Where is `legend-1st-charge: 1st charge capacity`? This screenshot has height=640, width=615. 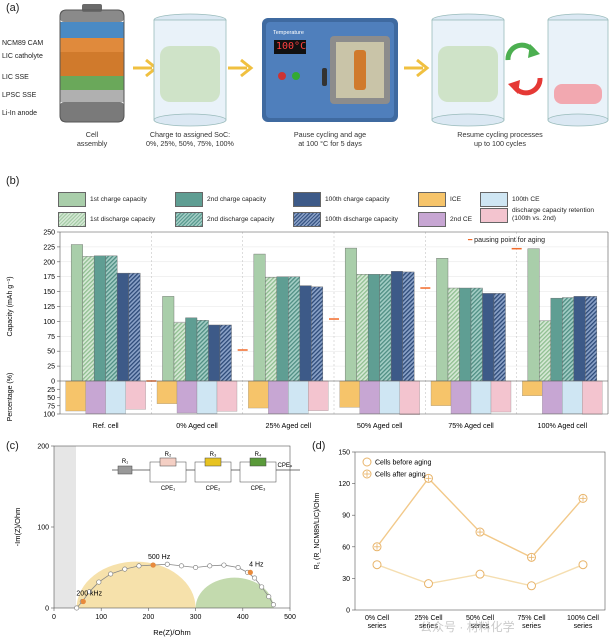
legend-1st-charge: 1st charge capacity is located at coordinates (102, 199).